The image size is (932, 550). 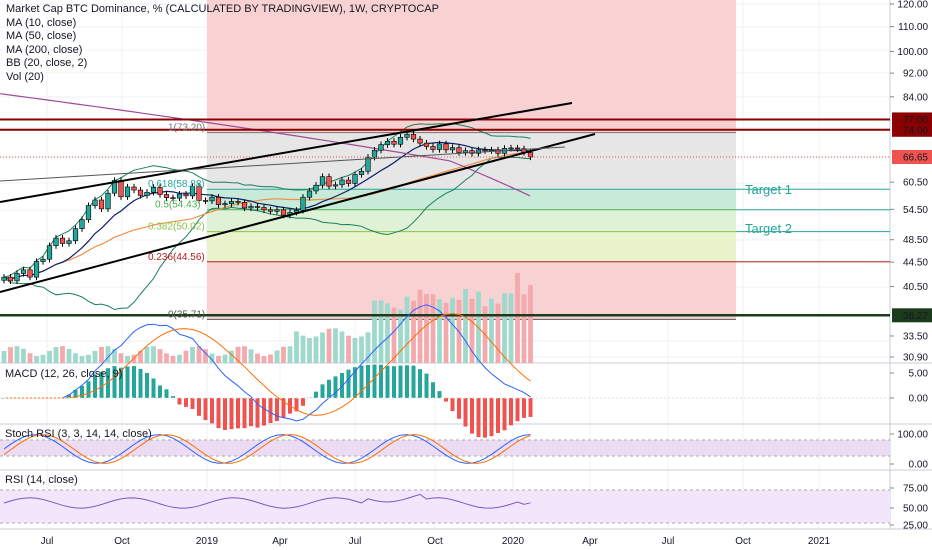 I want to click on pane-label-50.00: 50.00, so click(x=915, y=509).